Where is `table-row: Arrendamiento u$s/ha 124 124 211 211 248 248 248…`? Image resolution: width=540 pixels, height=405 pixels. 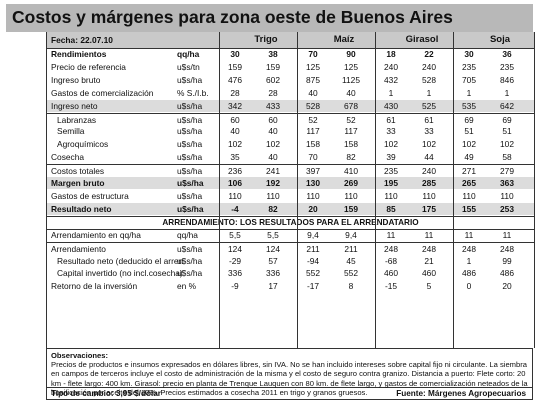 table-row: Arrendamiento u$s/ha 124 124 211 211 248 248 248… is located at coordinates (290, 248).